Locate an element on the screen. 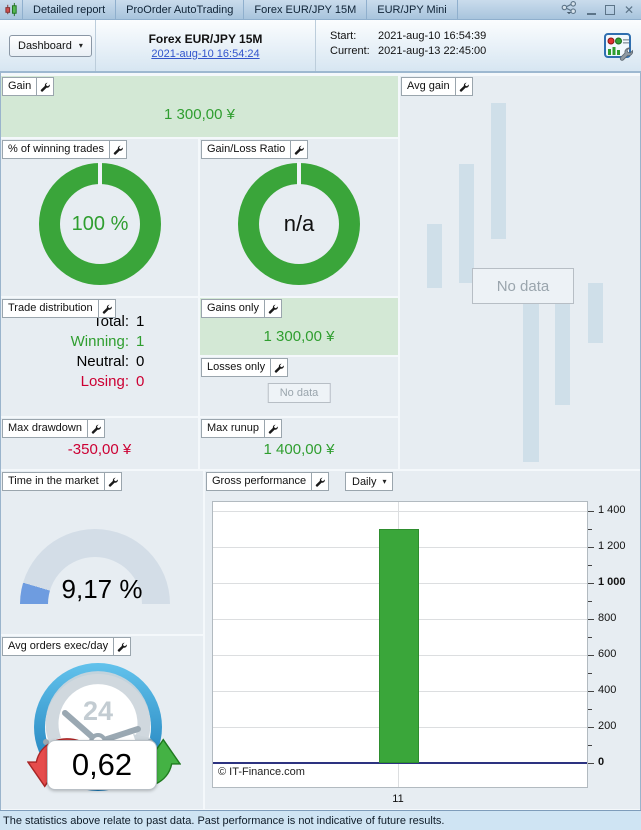 The width and height of the screenshot is (641, 830). panel-losses-only-label-box: Losses only is located at coordinates (245, 367).